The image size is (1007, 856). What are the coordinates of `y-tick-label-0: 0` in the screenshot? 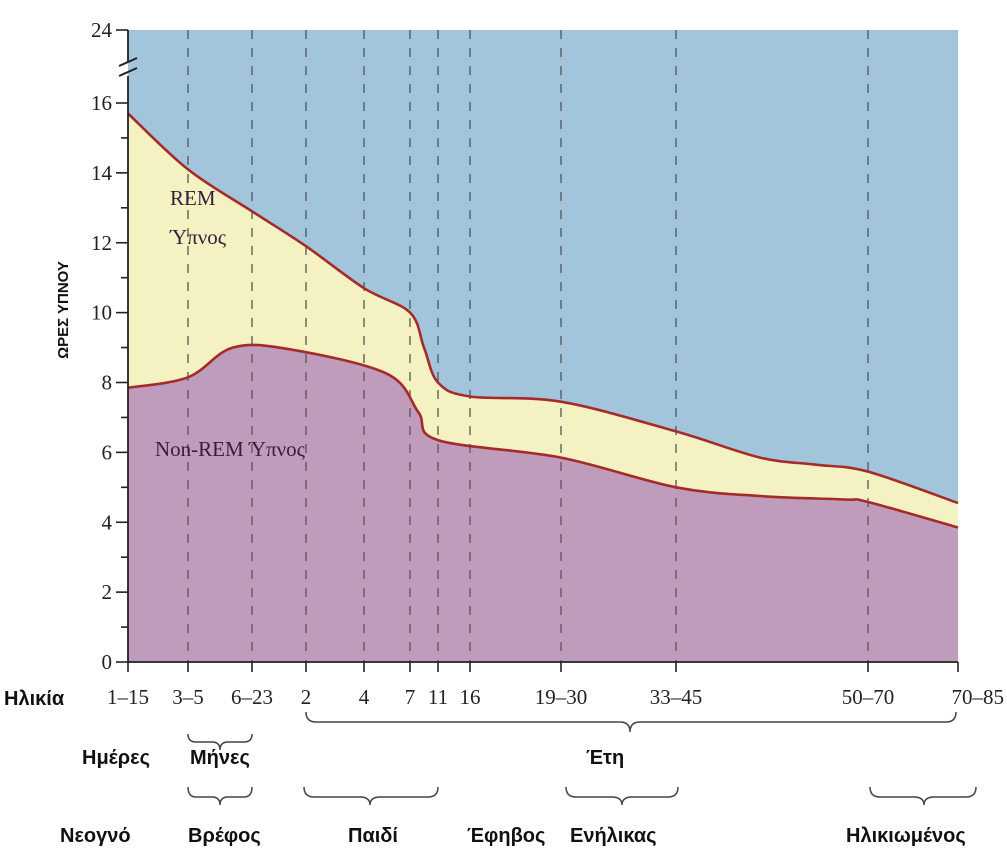 It's located at (107, 662).